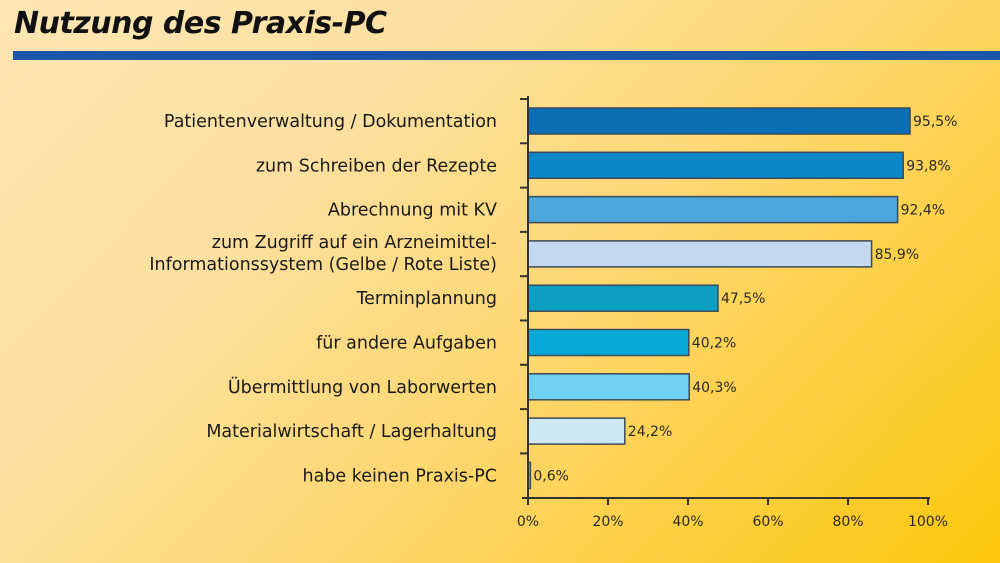  I want to click on value-label: 40,3%, so click(714, 388).